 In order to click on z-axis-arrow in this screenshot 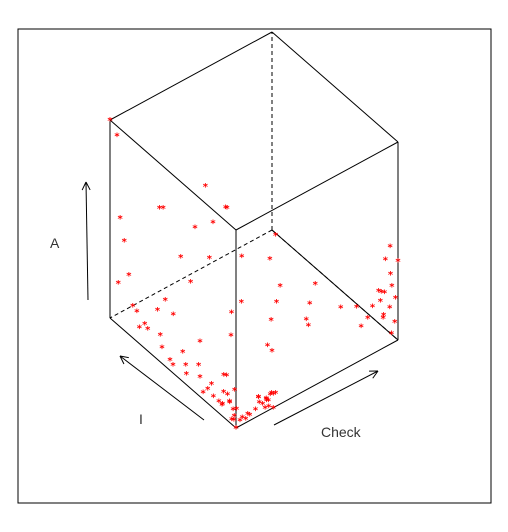, I will do `click(87, 241)`.